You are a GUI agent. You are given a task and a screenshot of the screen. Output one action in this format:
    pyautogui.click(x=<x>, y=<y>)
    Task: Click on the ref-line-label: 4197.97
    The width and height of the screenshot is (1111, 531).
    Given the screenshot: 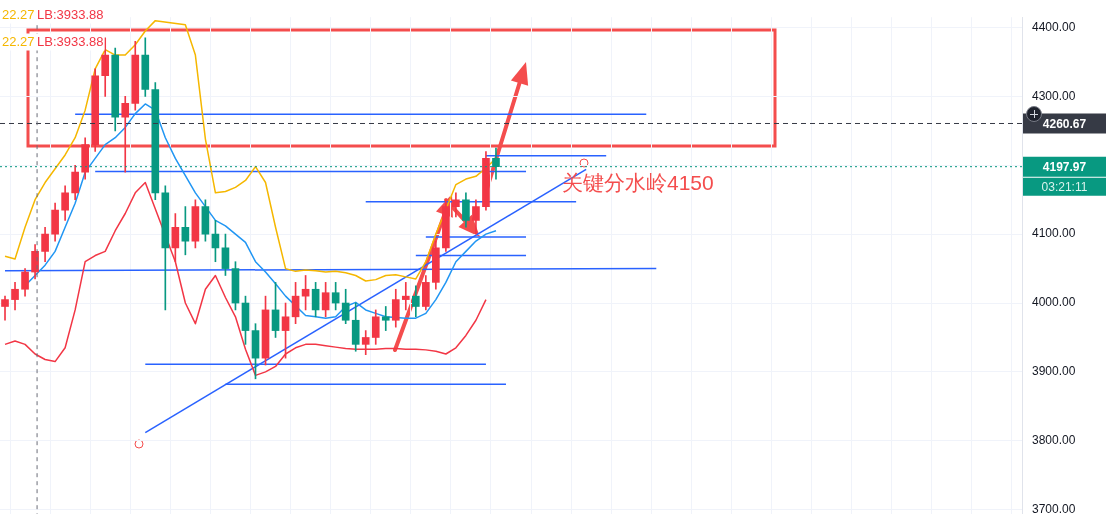 What is the action you would take?
    pyautogui.click(x=1064, y=167)
    